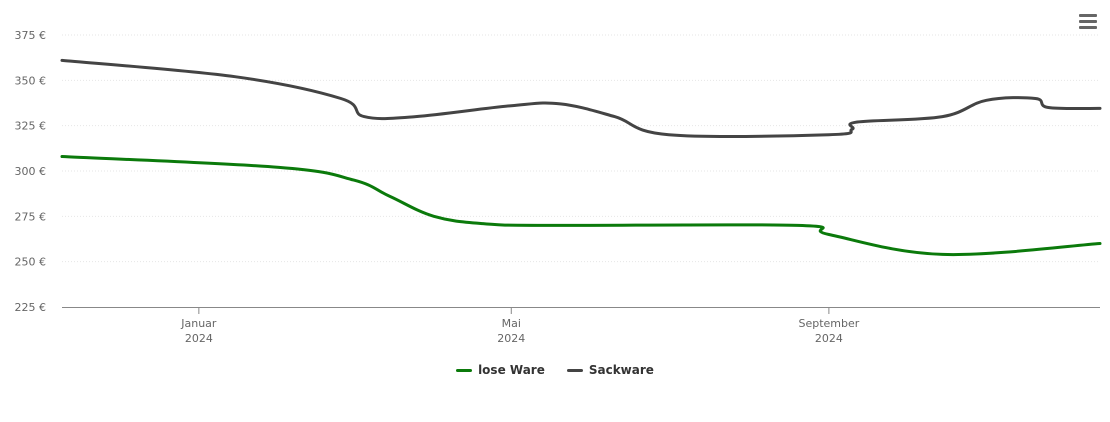 The width and height of the screenshot is (1110, 422). I want to click on y-tick-label: 300 €, so click(31, 171).